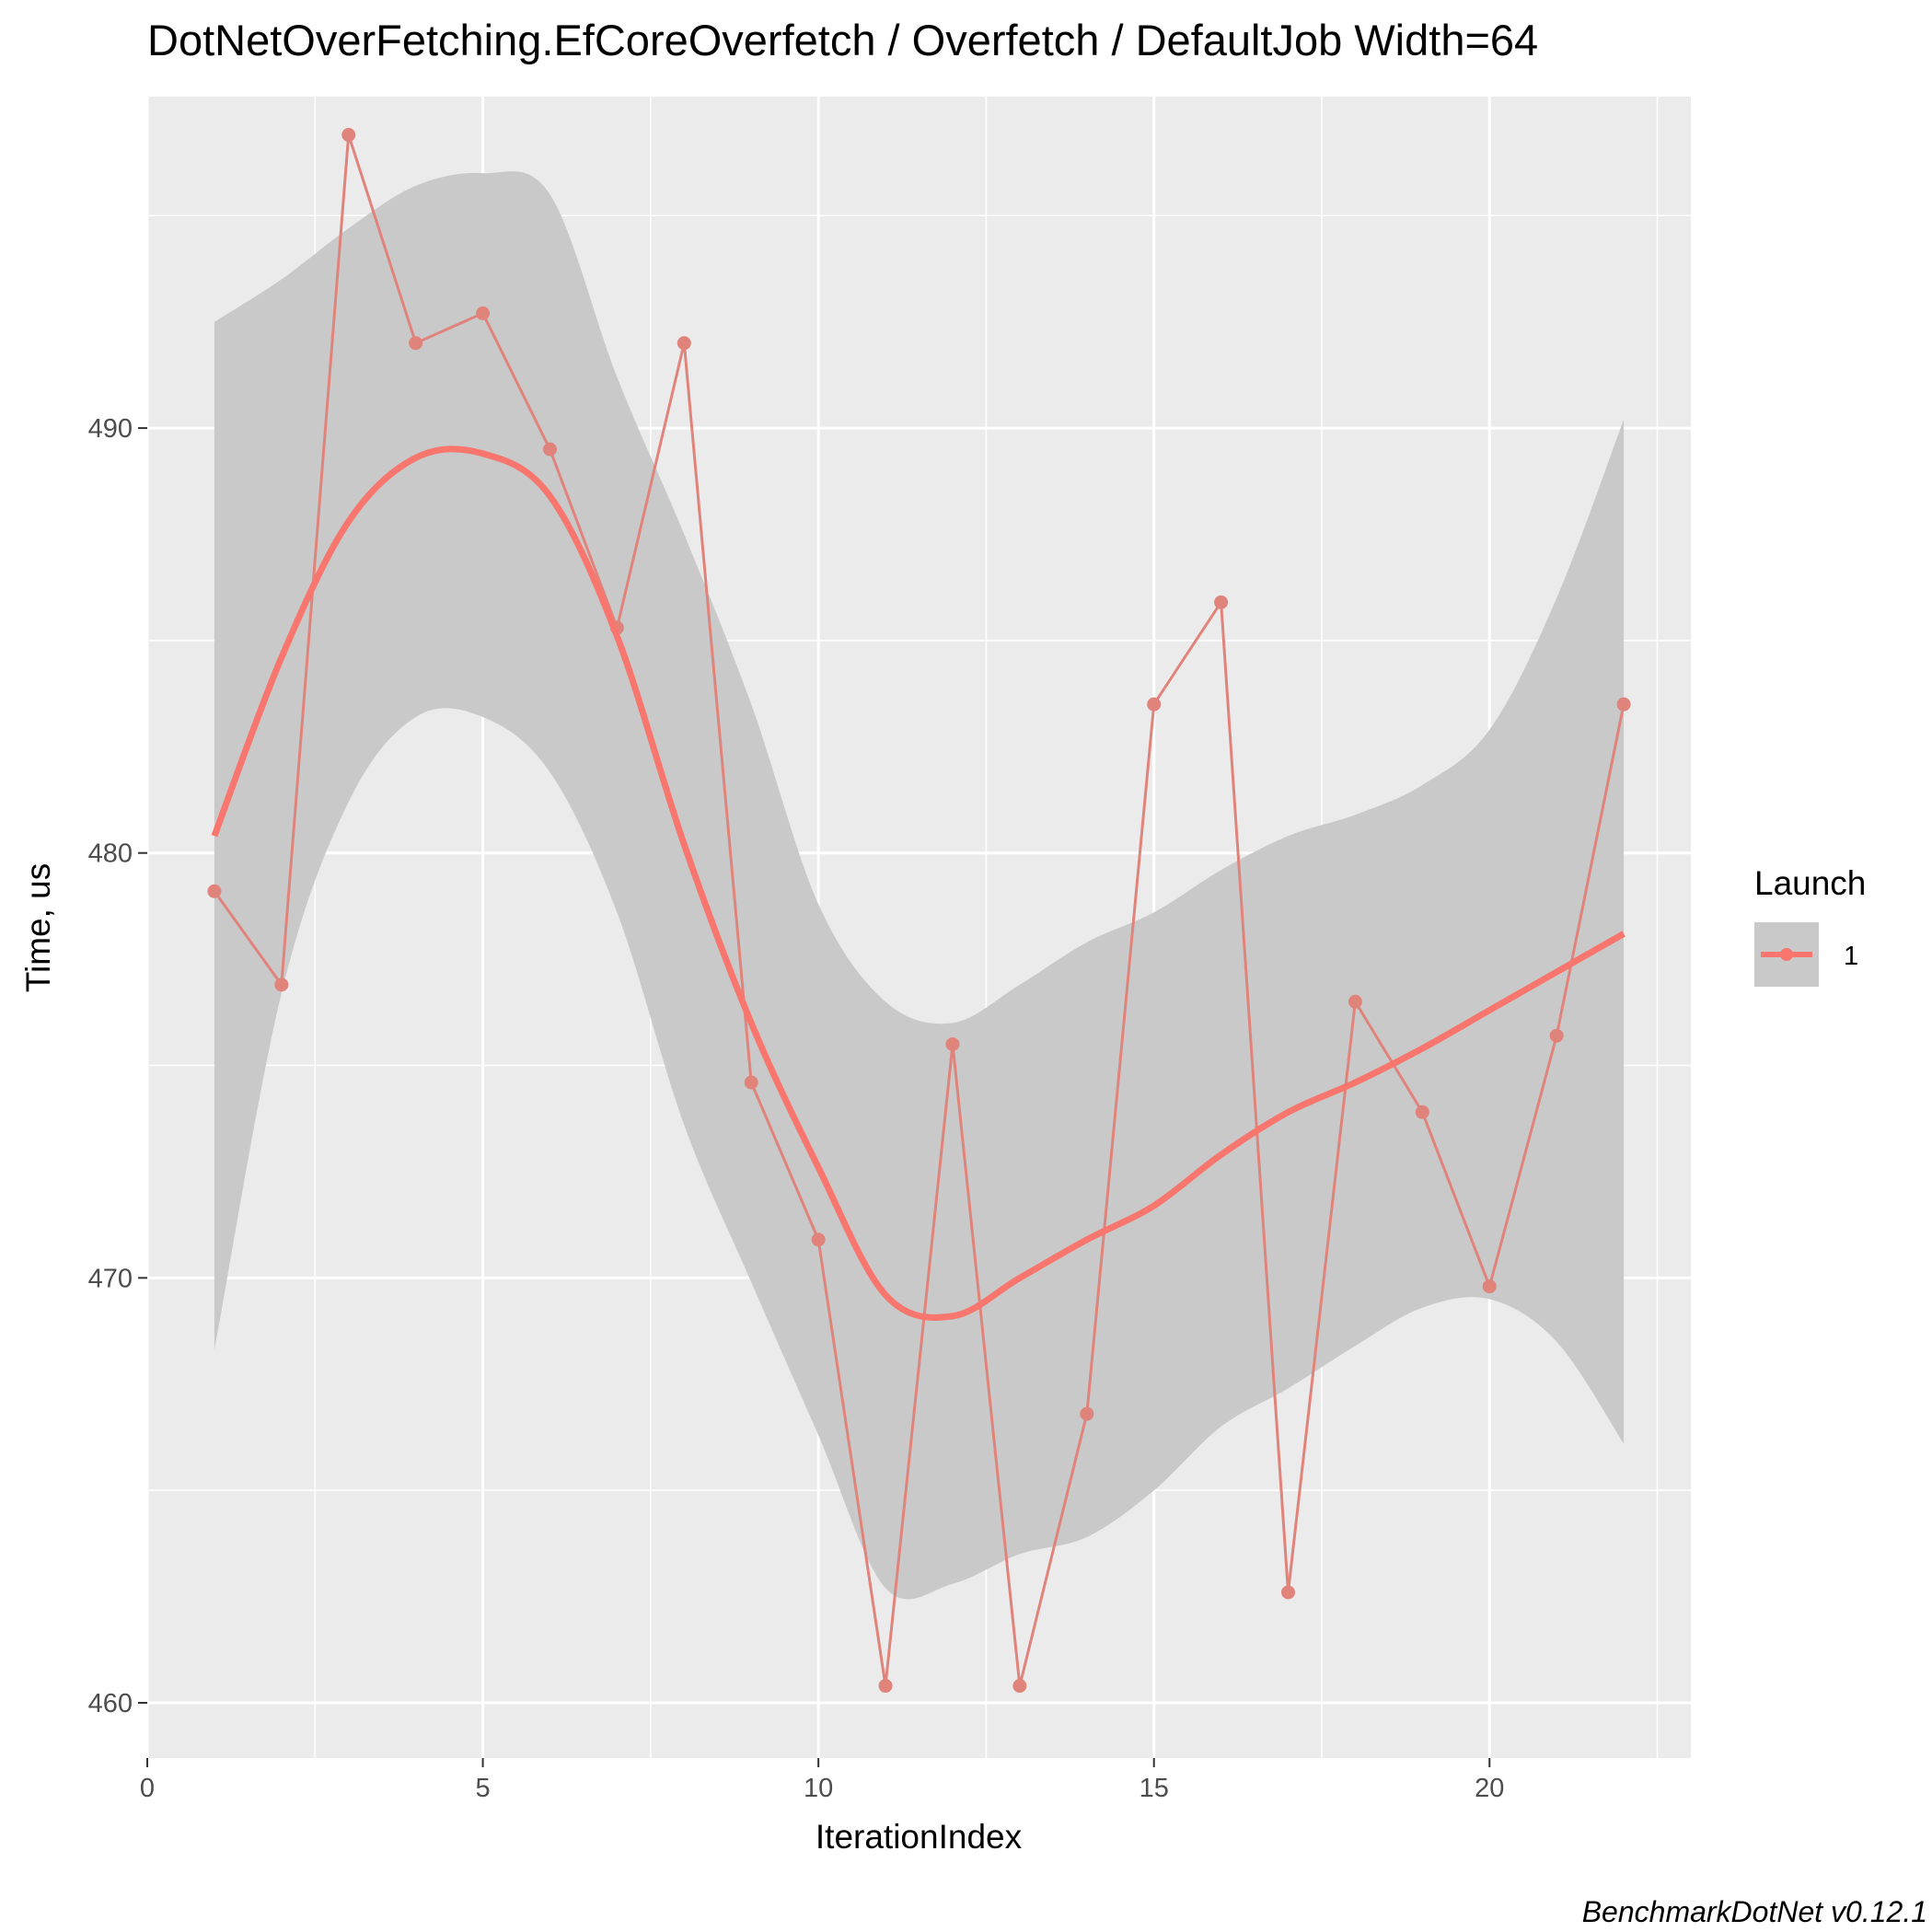 Image resolution: width=1932 pixels, height=1932 pixels. I want to click on y-tick-label: 480, so click(111, 854).